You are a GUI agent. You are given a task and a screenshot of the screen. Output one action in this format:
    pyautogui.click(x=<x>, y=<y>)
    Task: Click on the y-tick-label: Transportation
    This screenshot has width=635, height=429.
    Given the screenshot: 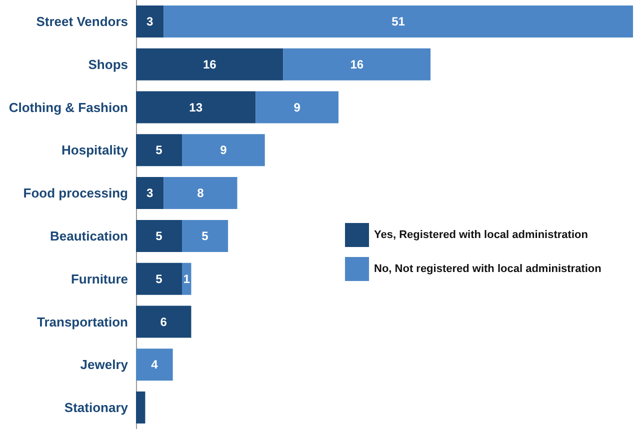 What is the action you would take?
    pyautogui.click(x=82, y=322)
    